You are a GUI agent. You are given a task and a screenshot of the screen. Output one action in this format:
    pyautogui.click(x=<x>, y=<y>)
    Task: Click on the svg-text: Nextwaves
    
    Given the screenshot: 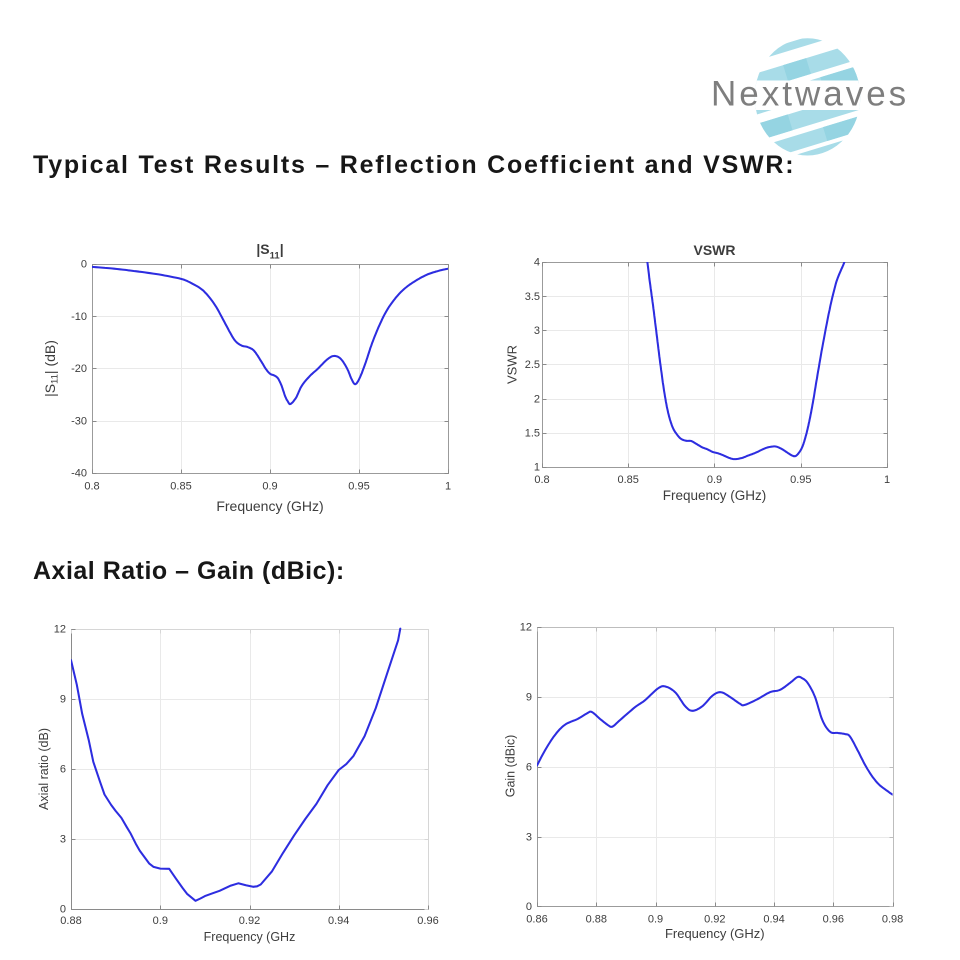 What is the action you would take?
    pyautogui.click(x=810, y=94)
    